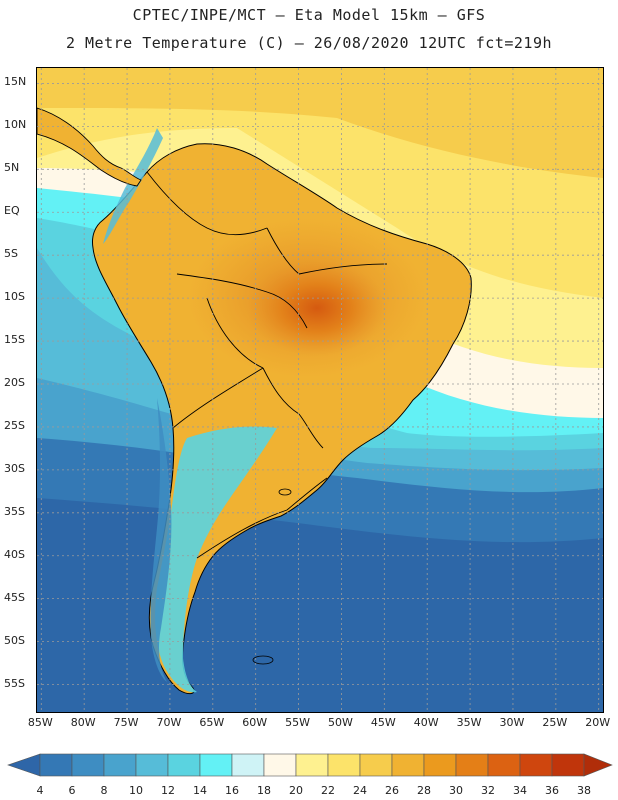 The height and width of the screenshot is (800, 618). Describe the element at coordinates (488, 790) in the screenshot. I see `colorbar-level-label: 32` at that location.